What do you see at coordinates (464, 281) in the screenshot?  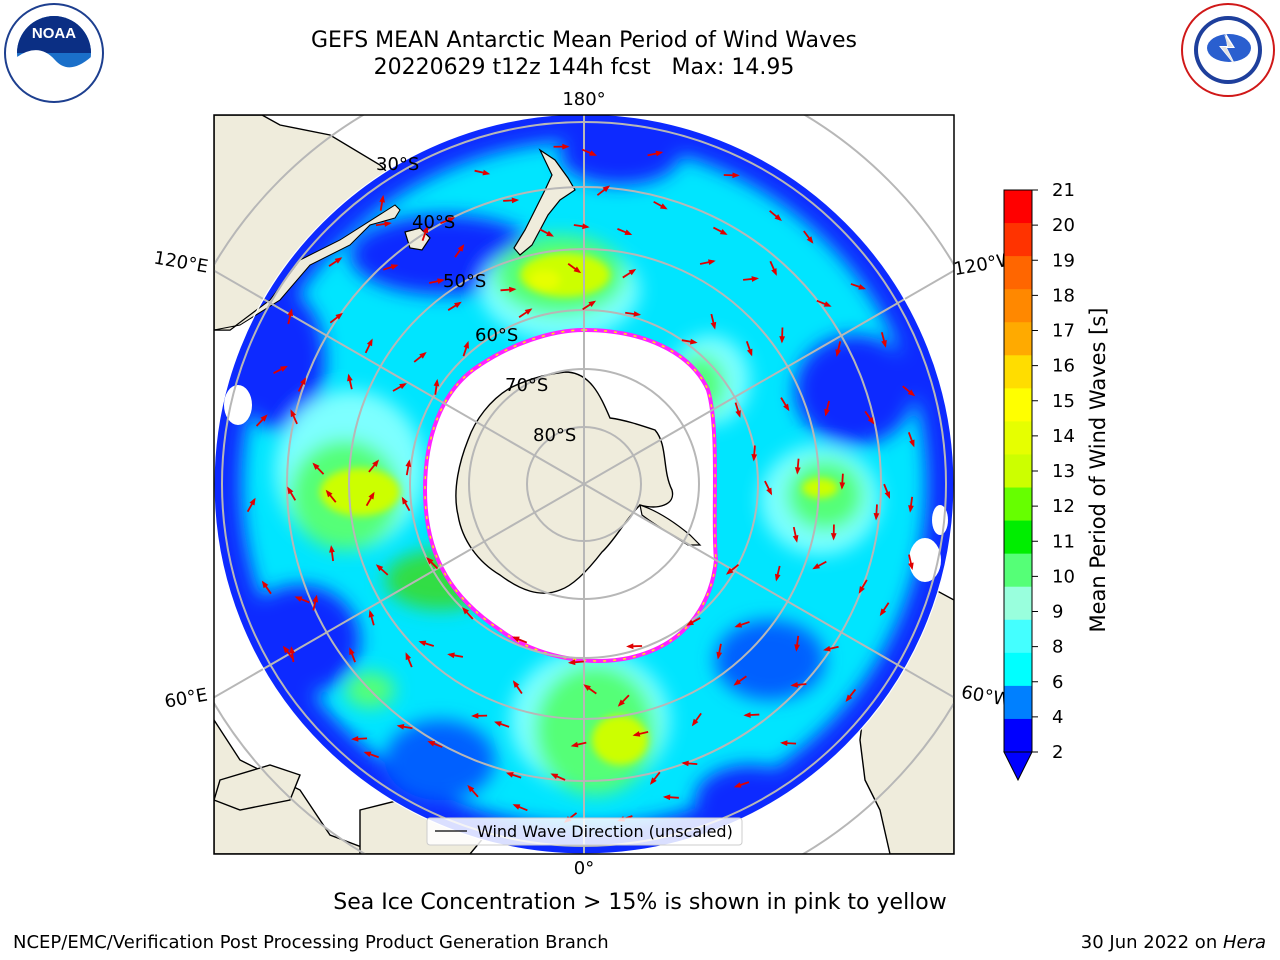 I see `lat-label-50s: 50°S` at bounding box center [464, 281].